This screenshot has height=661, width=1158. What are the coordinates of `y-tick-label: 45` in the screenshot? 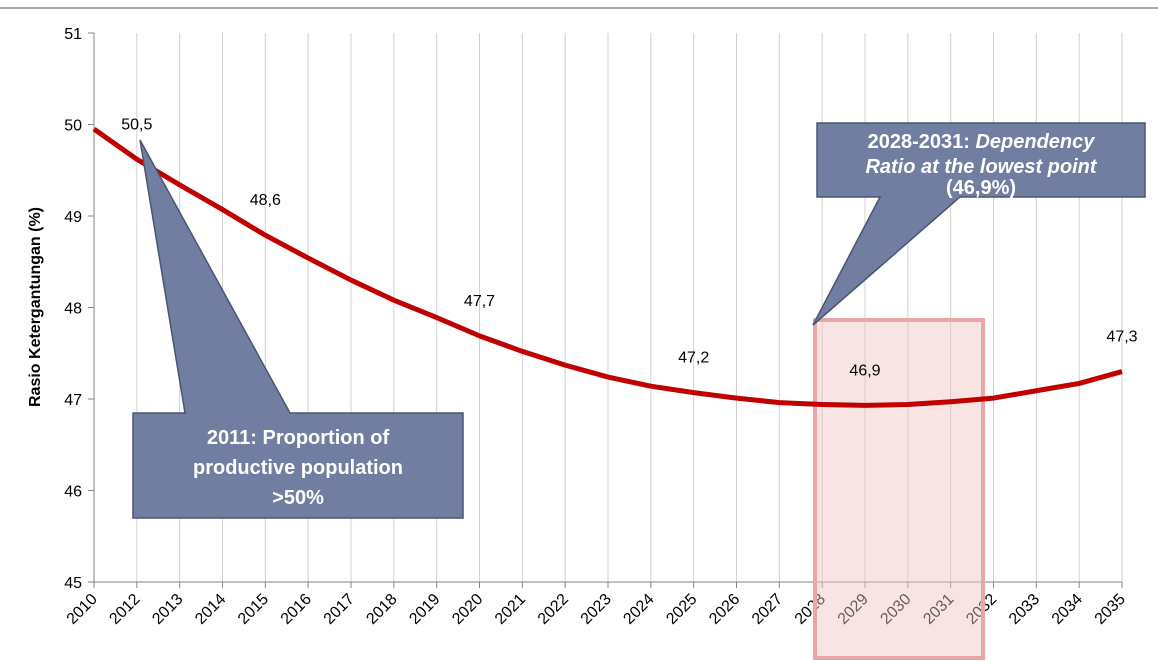 It's located at (73, 583).